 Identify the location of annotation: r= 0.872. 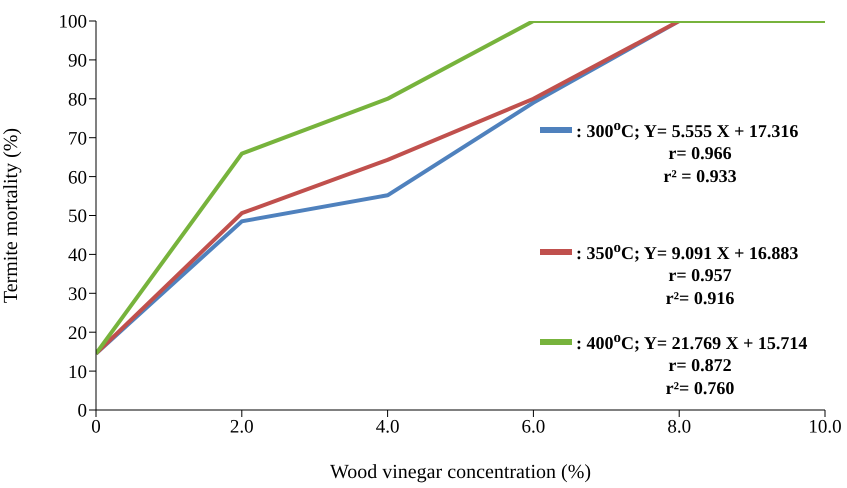
(700, 365).